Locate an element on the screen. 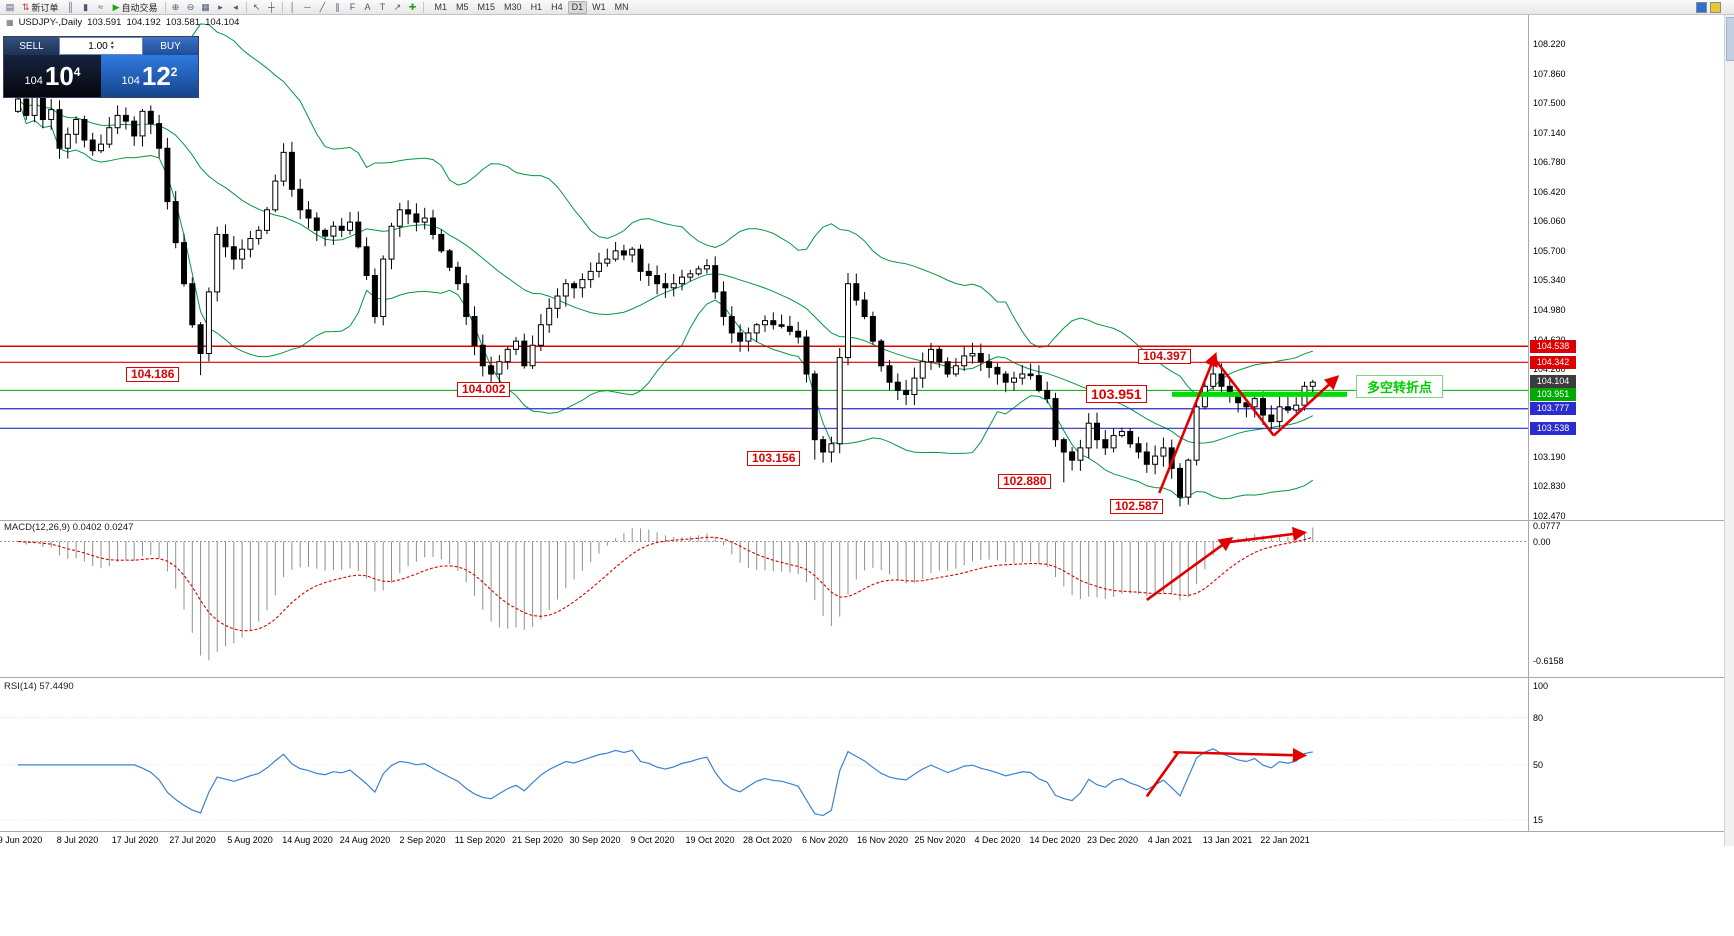  label-icon: T is located at coordinates (383, 7).